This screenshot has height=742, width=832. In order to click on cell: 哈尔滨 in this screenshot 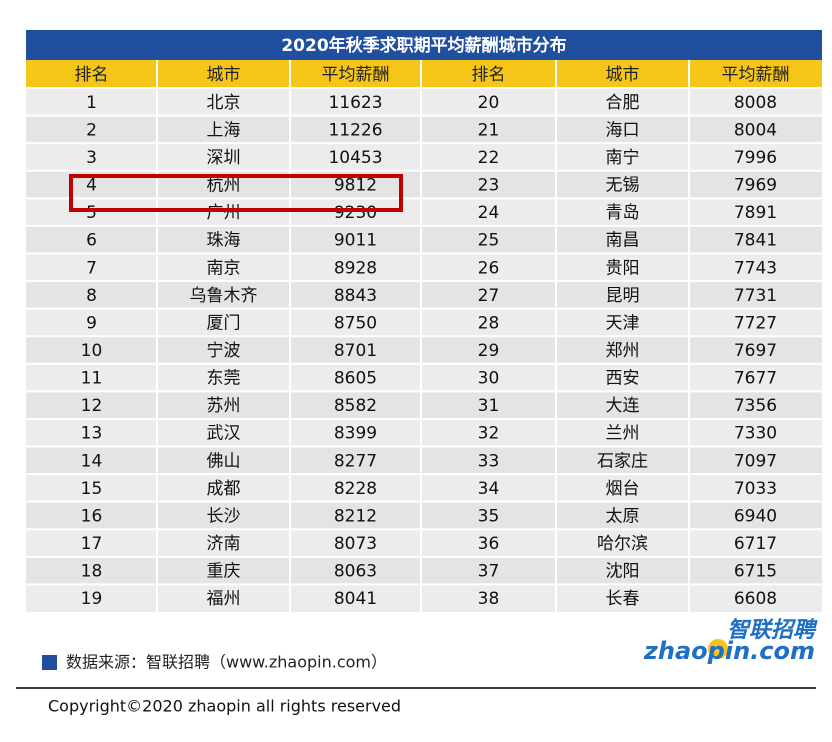, I will do `click(622, 544)`.